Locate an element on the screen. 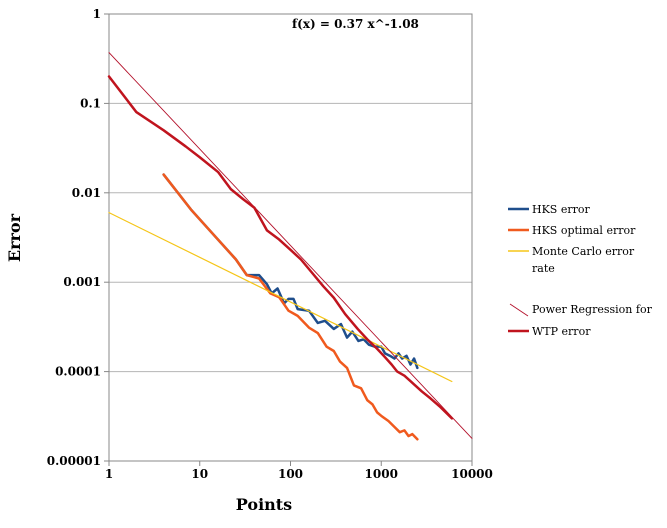  y-tick-label: 0.00001 is located at coordinates (74, 461).